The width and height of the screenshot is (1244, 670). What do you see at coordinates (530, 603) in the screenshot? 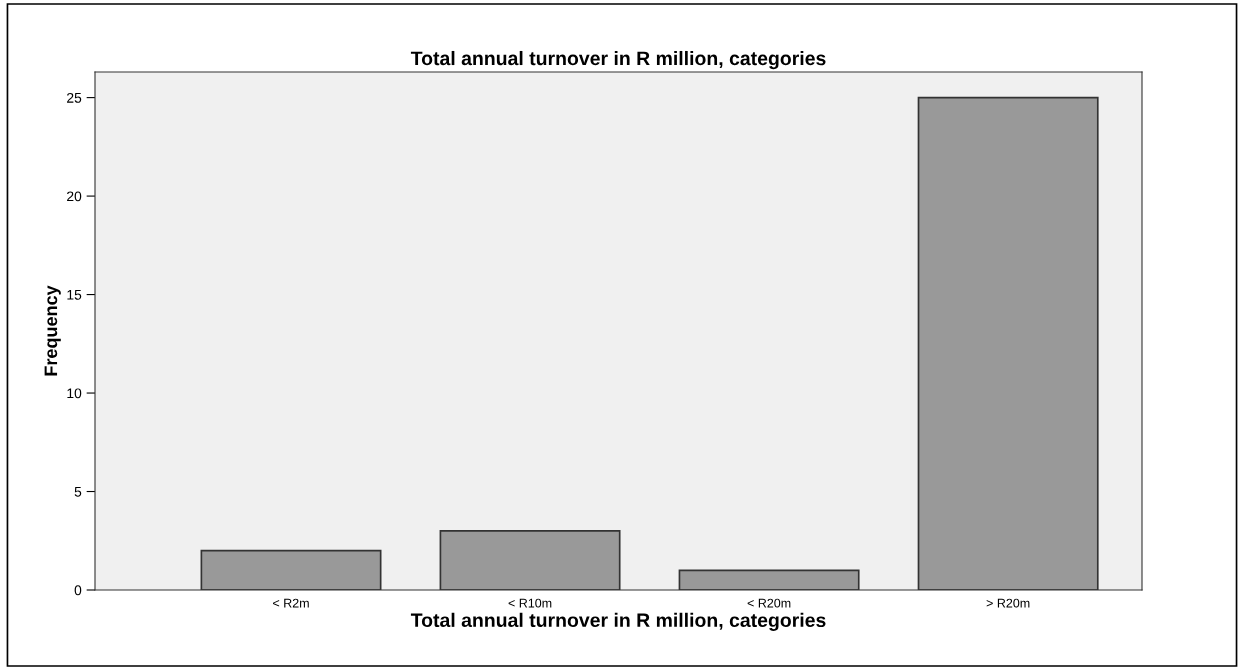
I see `x-tick-label: < R10m` at bounding box center [530, 603].